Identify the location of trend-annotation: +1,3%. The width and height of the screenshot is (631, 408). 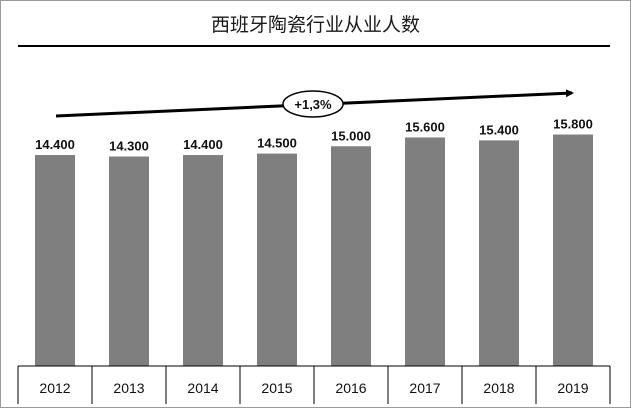
(314, 103).